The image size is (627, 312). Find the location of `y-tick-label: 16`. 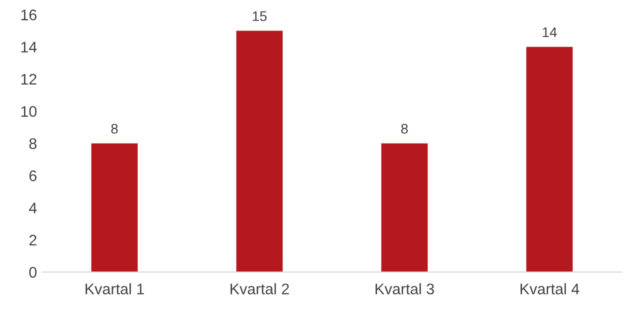

y-tick-label: 16 is located at coordinates (28, 15).